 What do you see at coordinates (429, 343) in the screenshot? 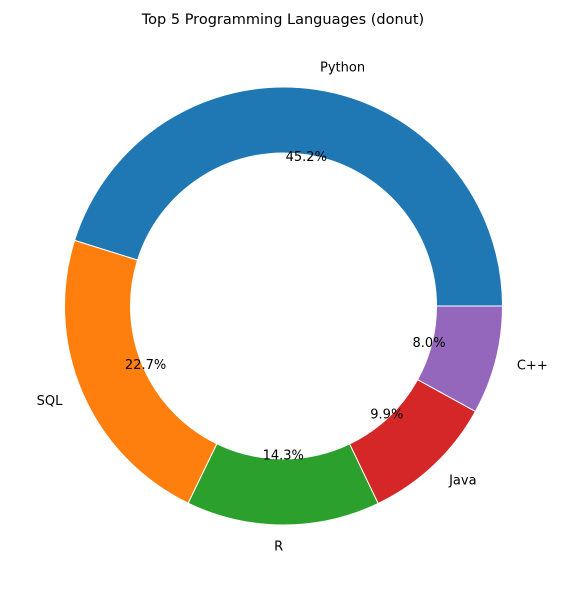
I see `percent-label: 8.0%` at bounding box center [429, 343].